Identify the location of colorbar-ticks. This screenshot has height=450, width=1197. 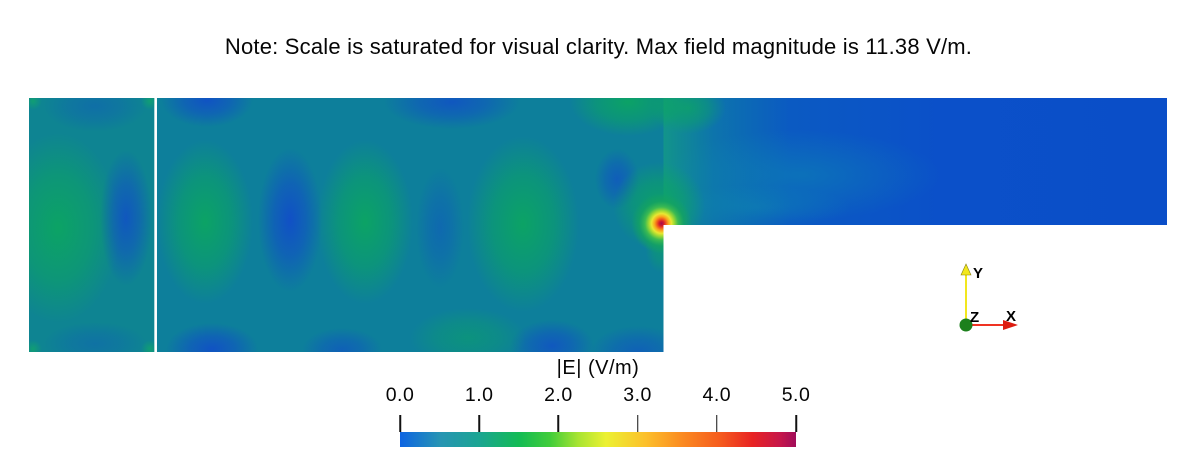
(598, 423).